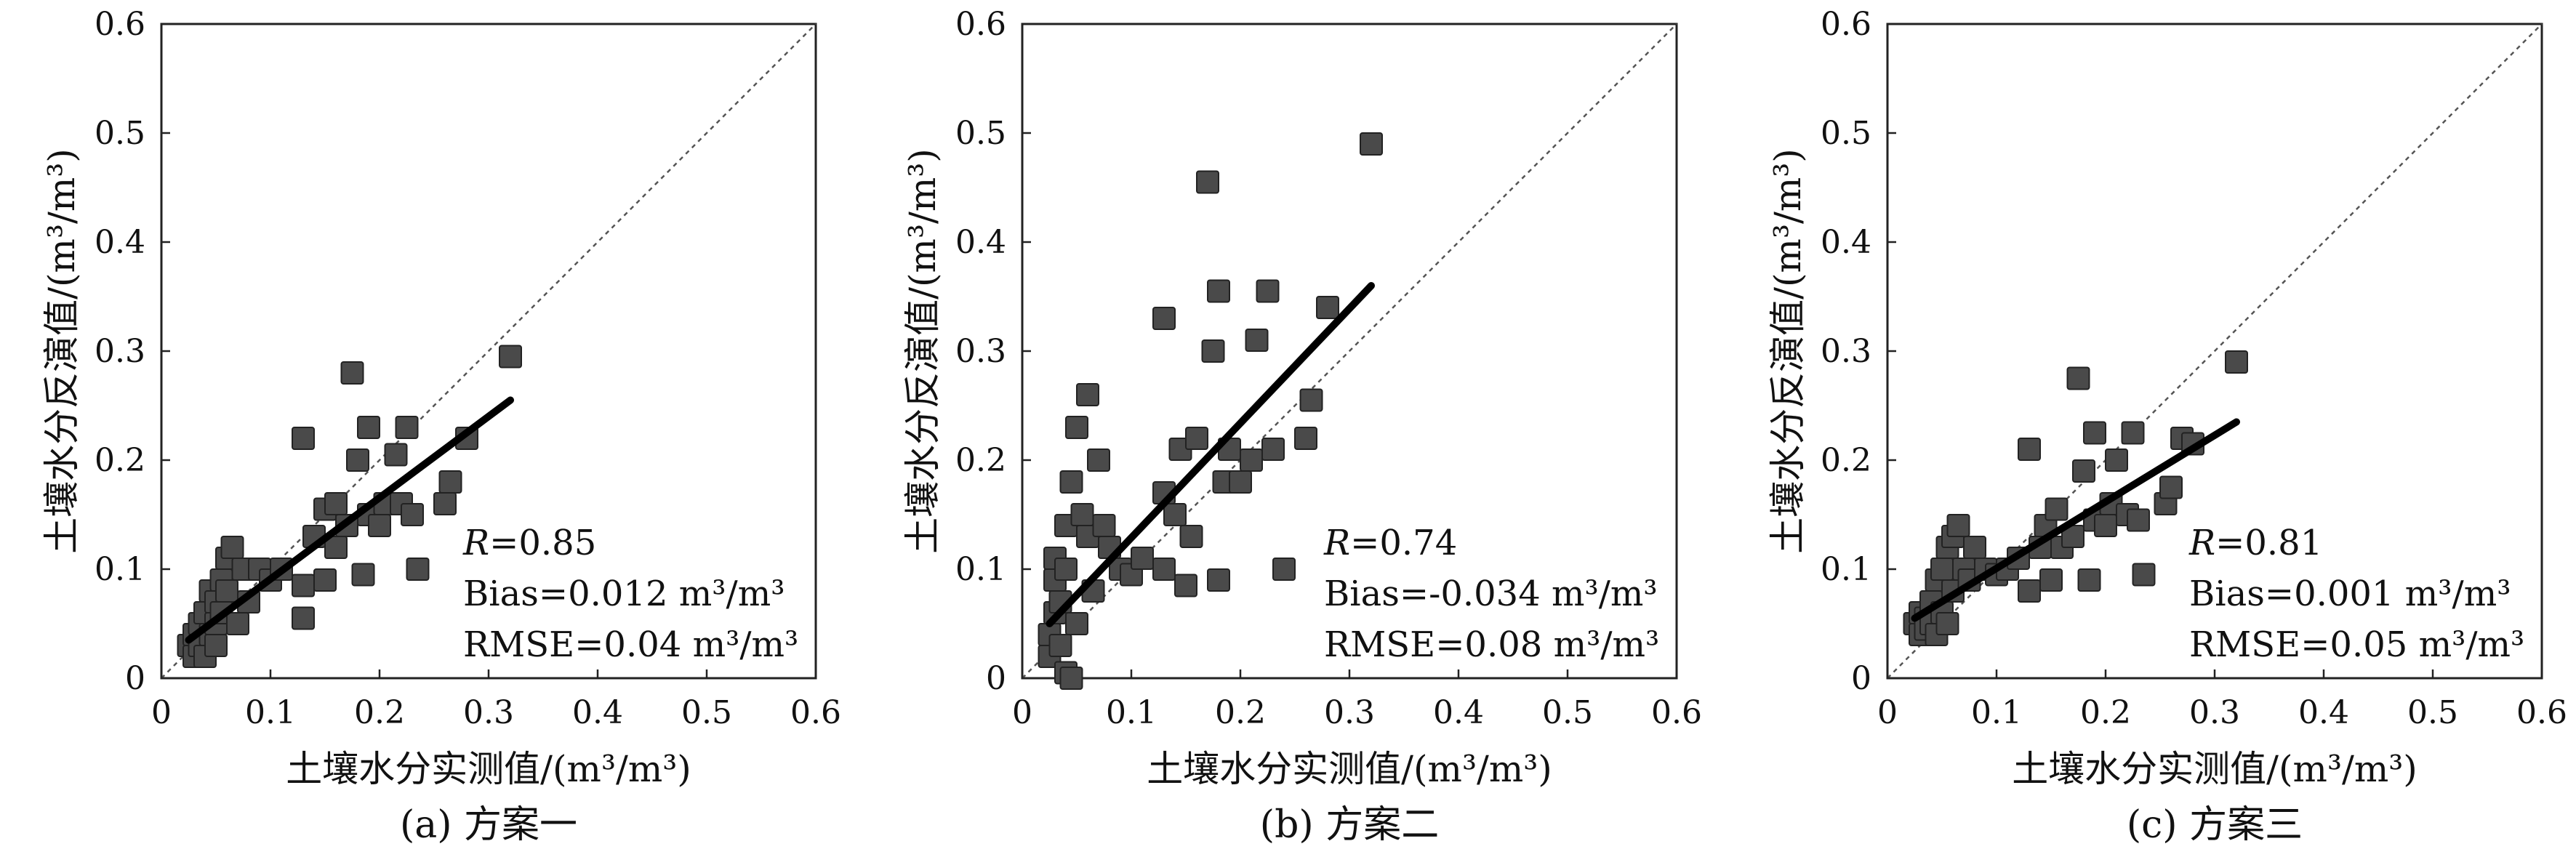 This screenshot has height=857, width=2576. What do you see at coordinates (379, 712) in the screenshot?
I see `x-tick-label: 0.2` at bounding box center [379, 712].